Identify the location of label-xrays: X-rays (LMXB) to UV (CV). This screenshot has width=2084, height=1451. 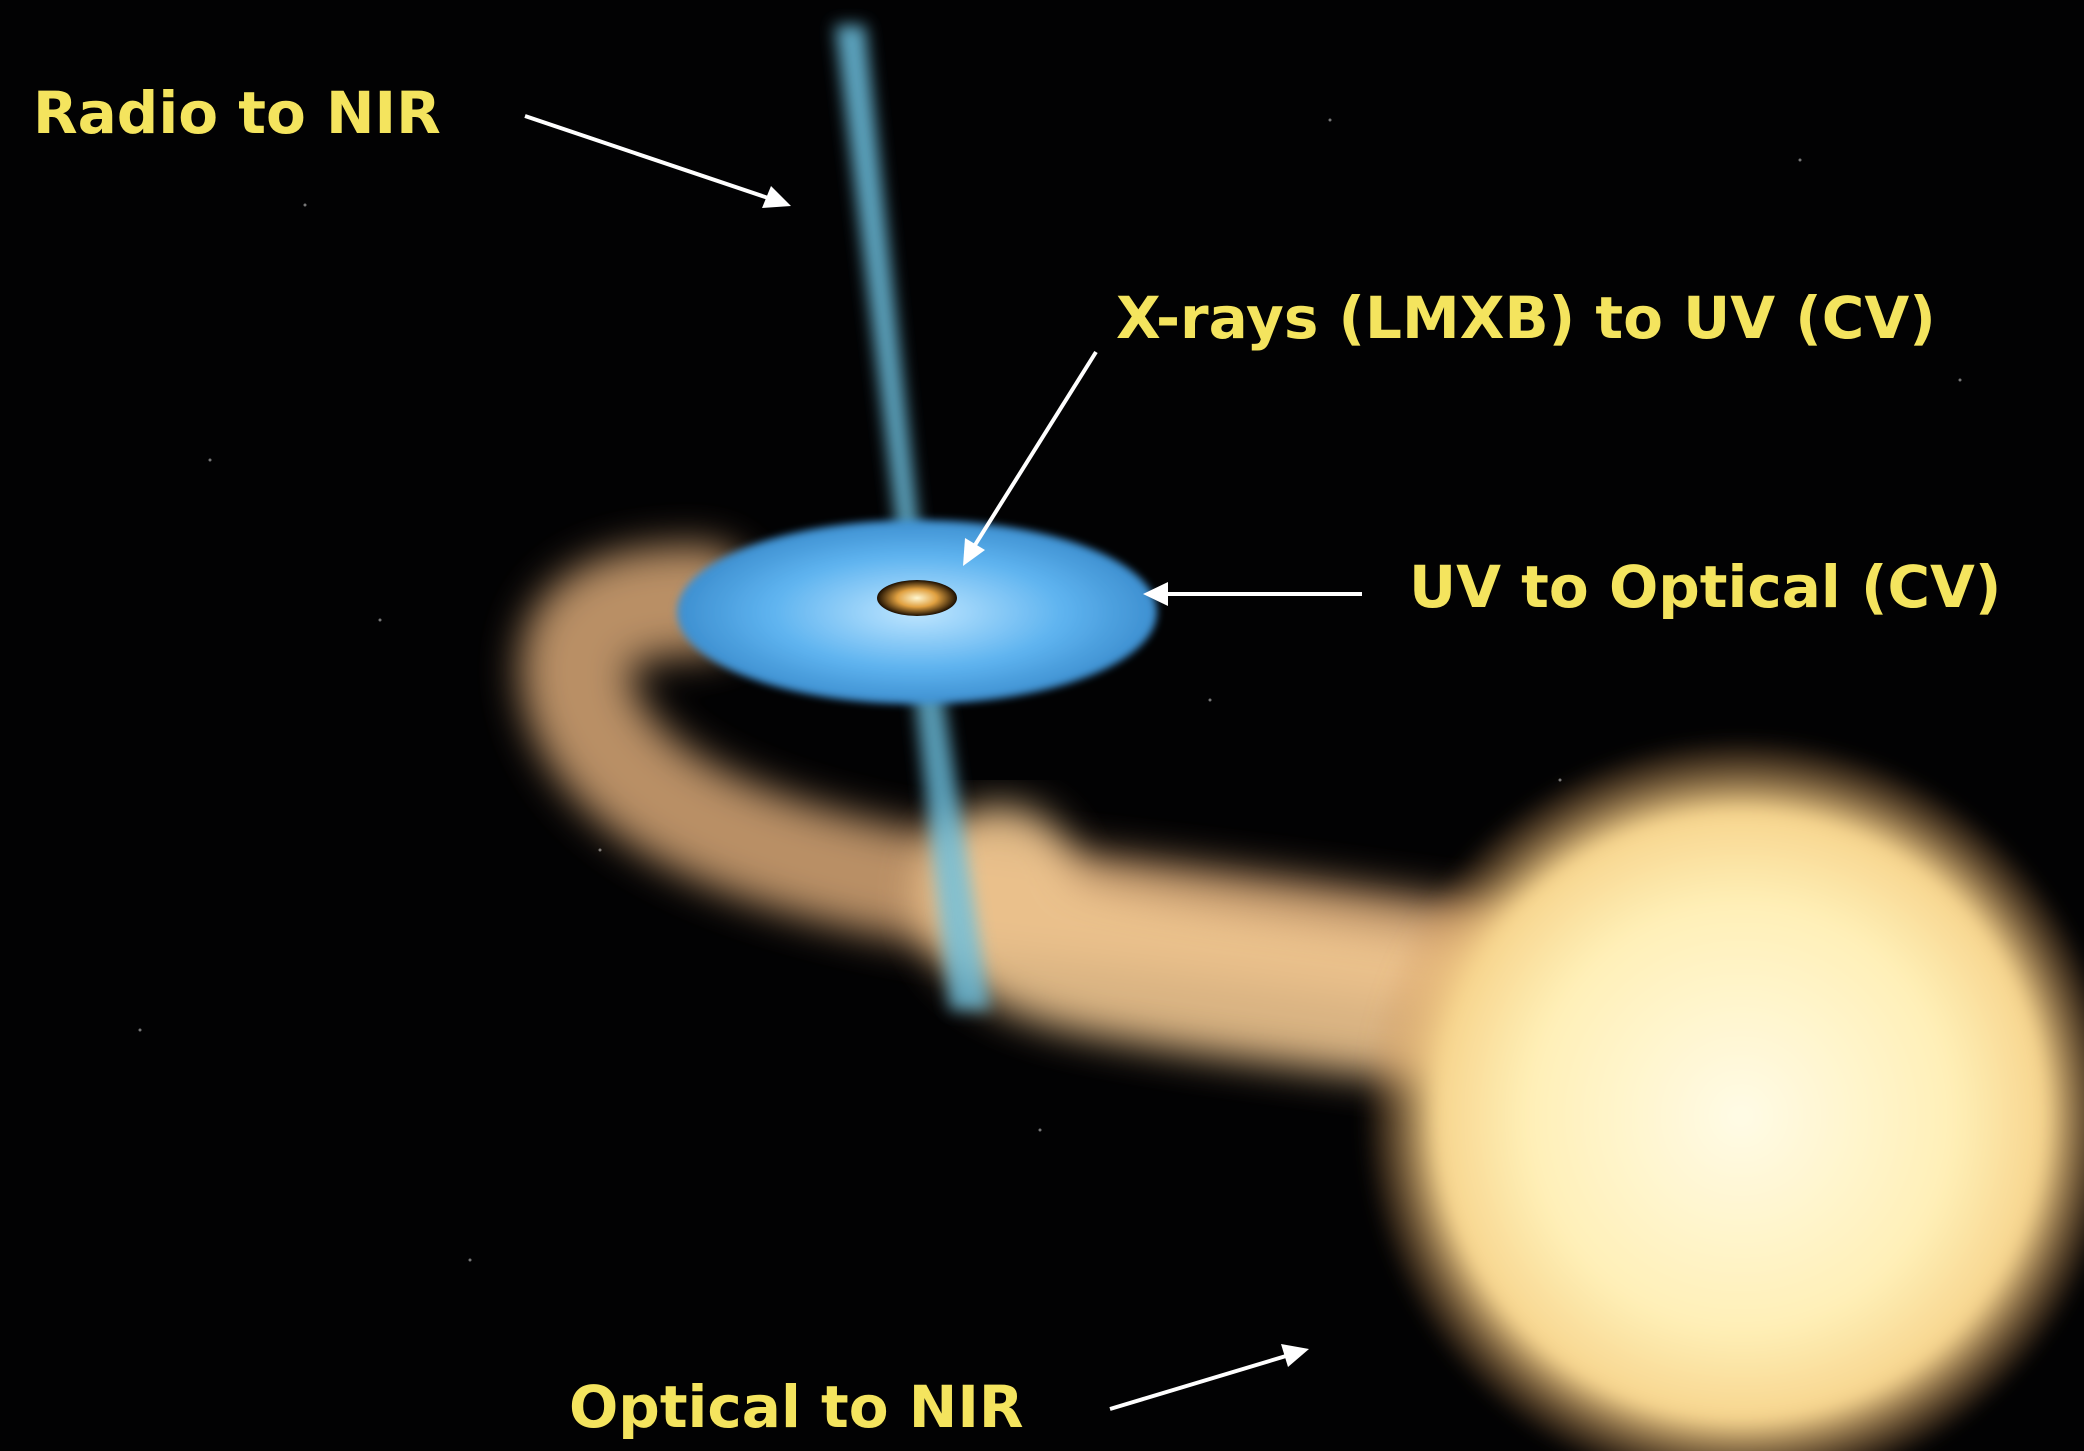
(1526, 318).